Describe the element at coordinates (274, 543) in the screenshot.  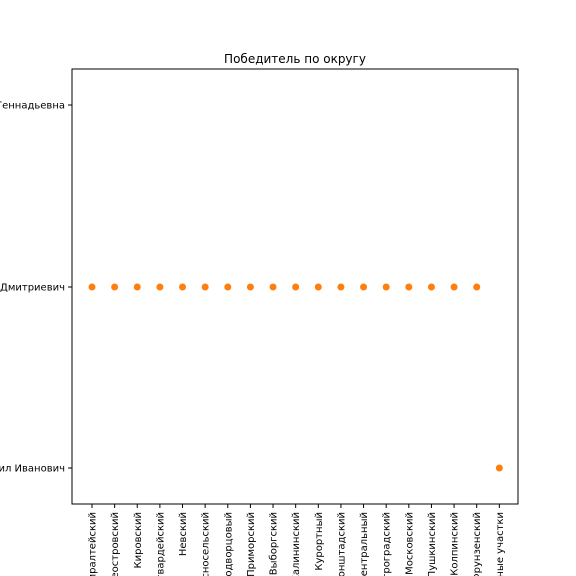
I see `x-tick-label: Выборгский` at that location.